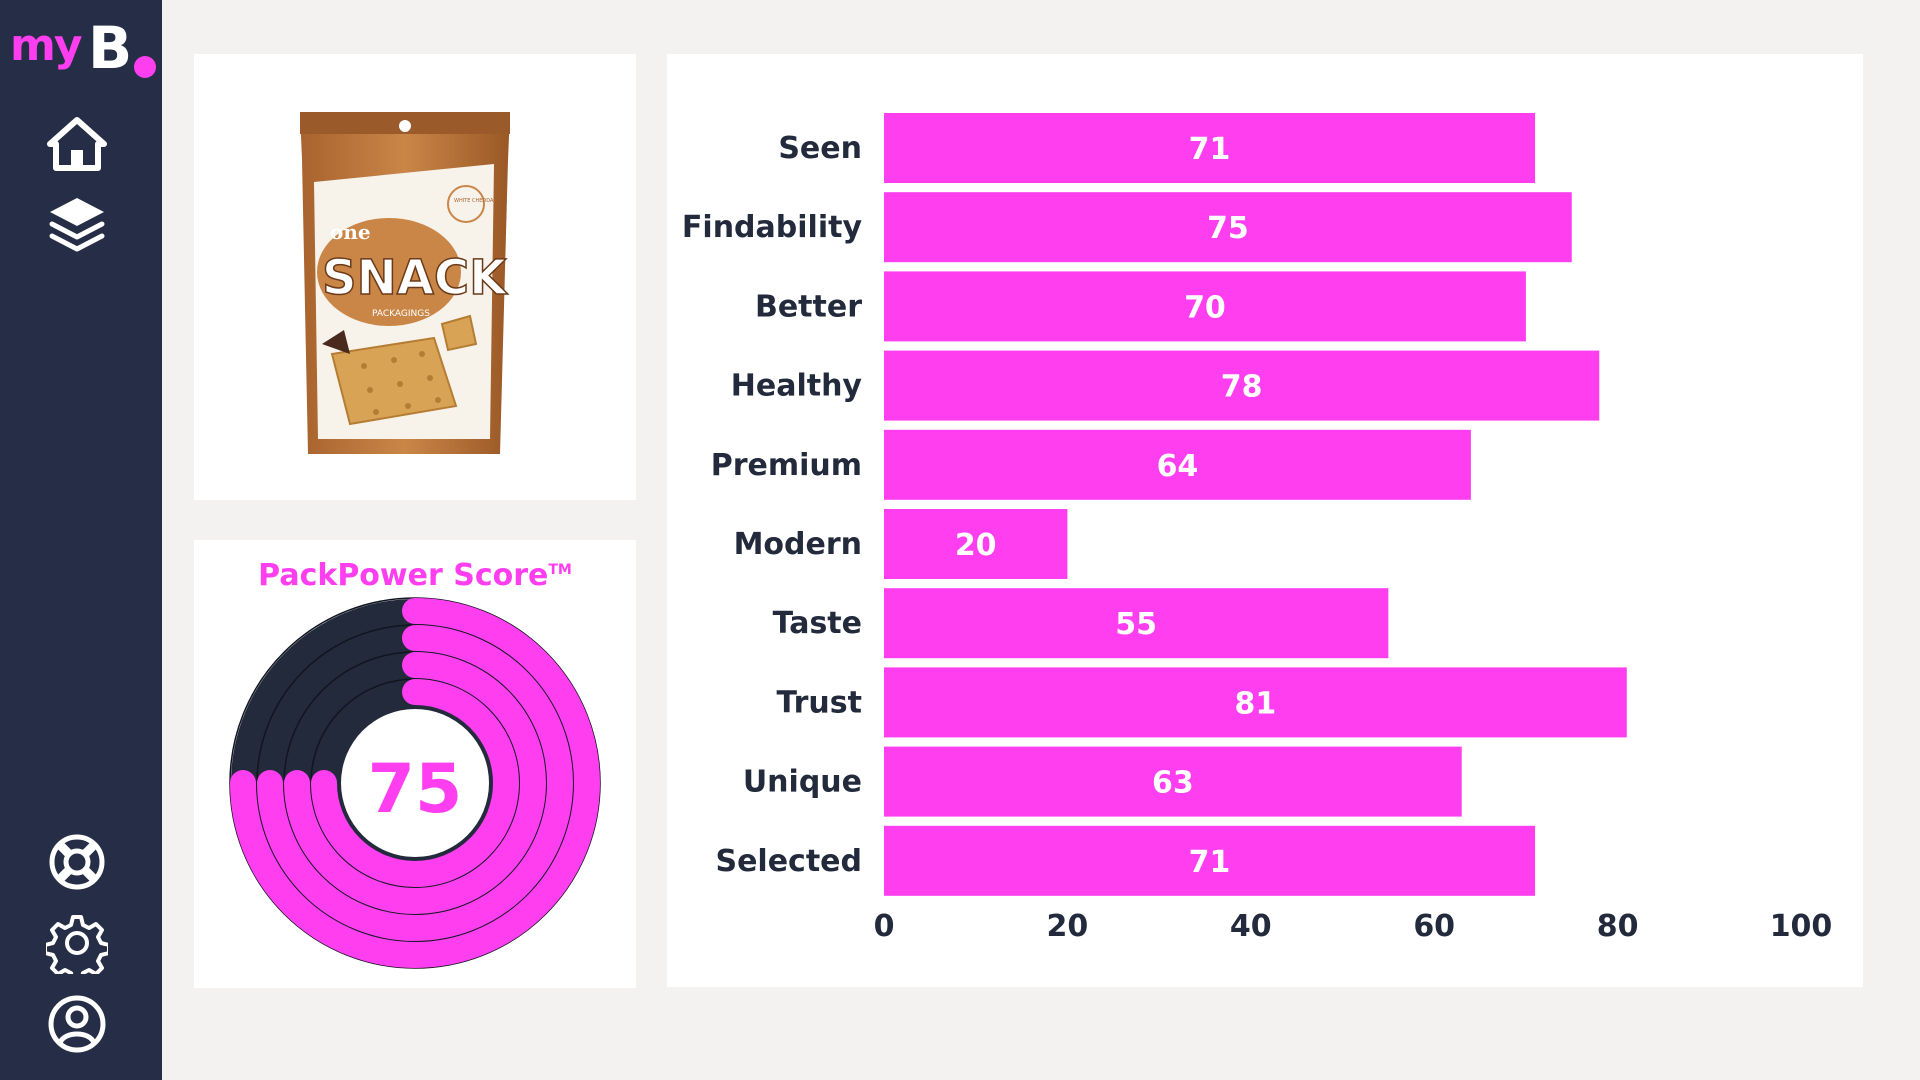  I want to click on bar-modern, so click(976, 544).